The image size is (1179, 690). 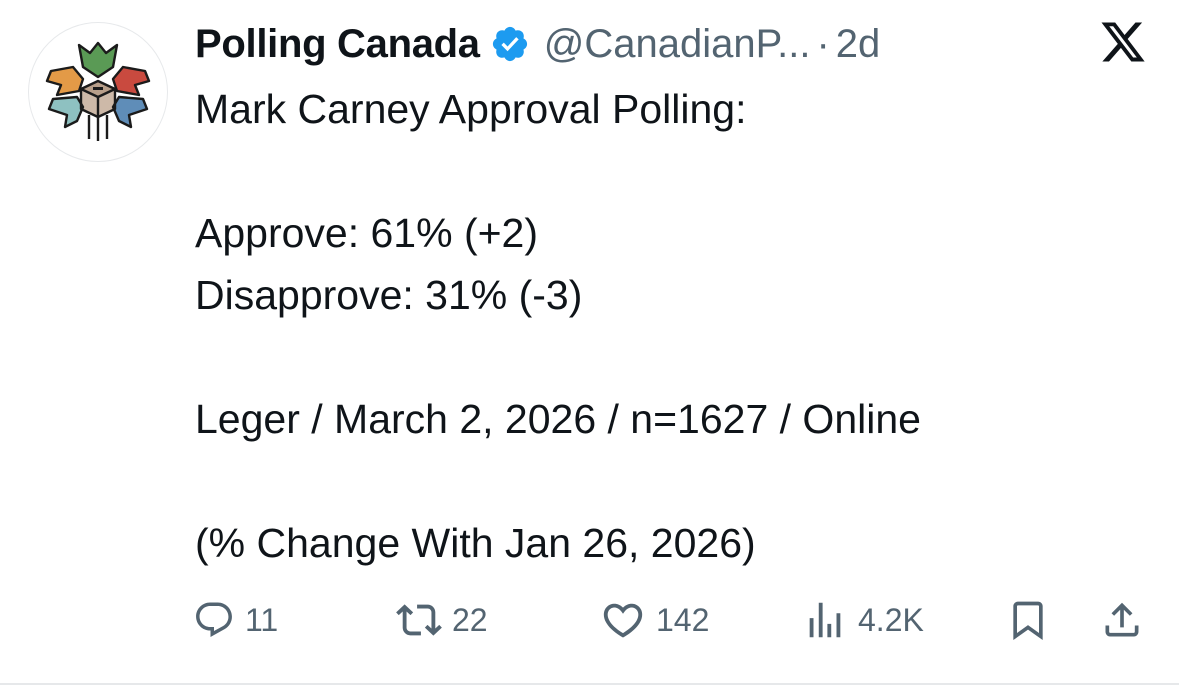 I want to click on author-name: Polling Canada, so click(x=337, y=43).